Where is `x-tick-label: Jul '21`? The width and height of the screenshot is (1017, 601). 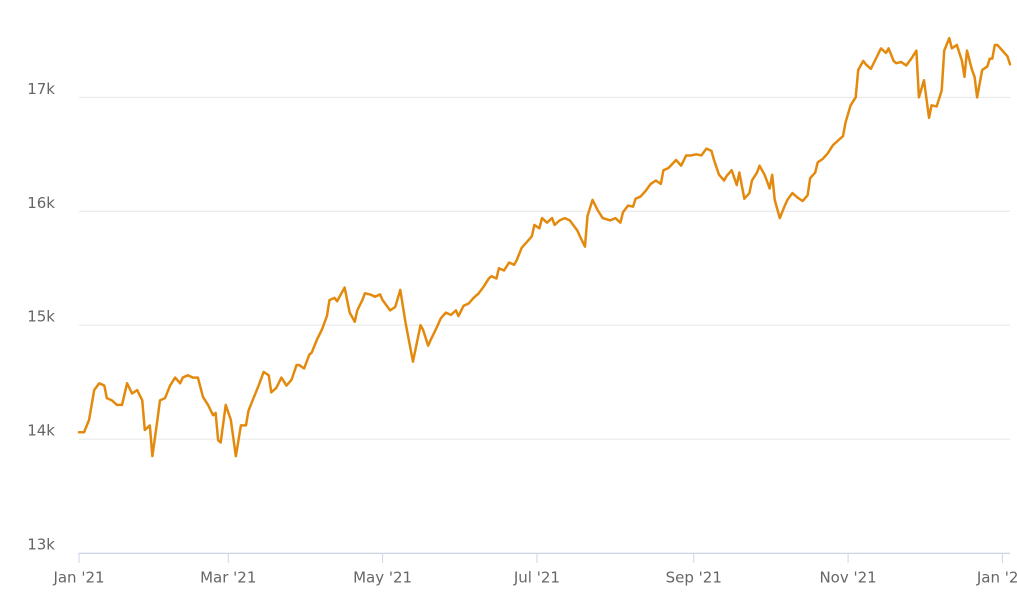
x-tick-label: Jul '21 is located at coordinates (536, 578).